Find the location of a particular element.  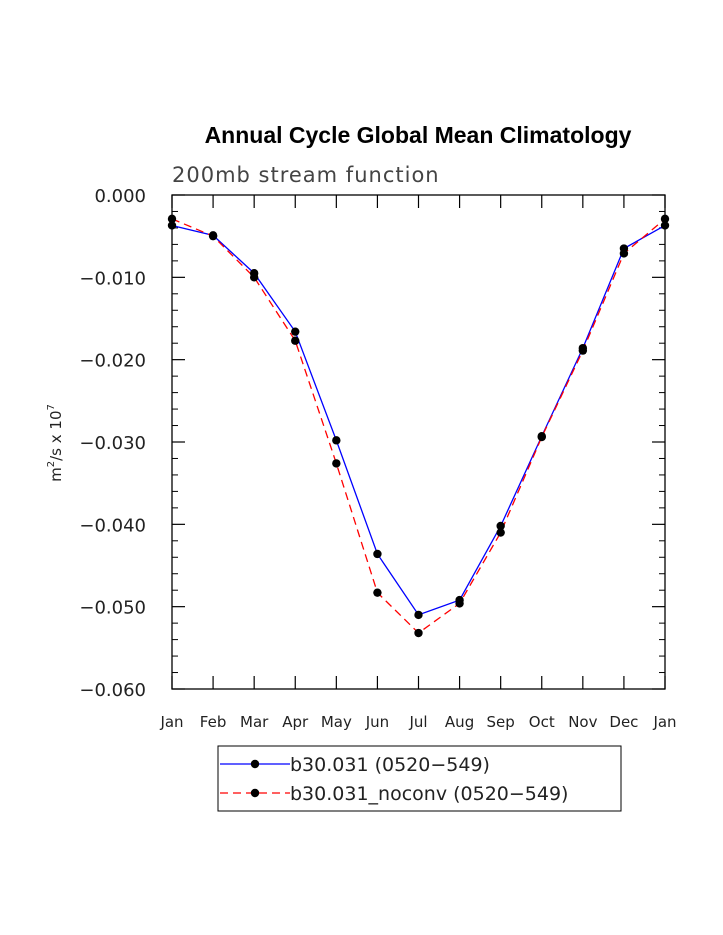

y-tick-label: 0.000 is located at coordinates (120, 196).